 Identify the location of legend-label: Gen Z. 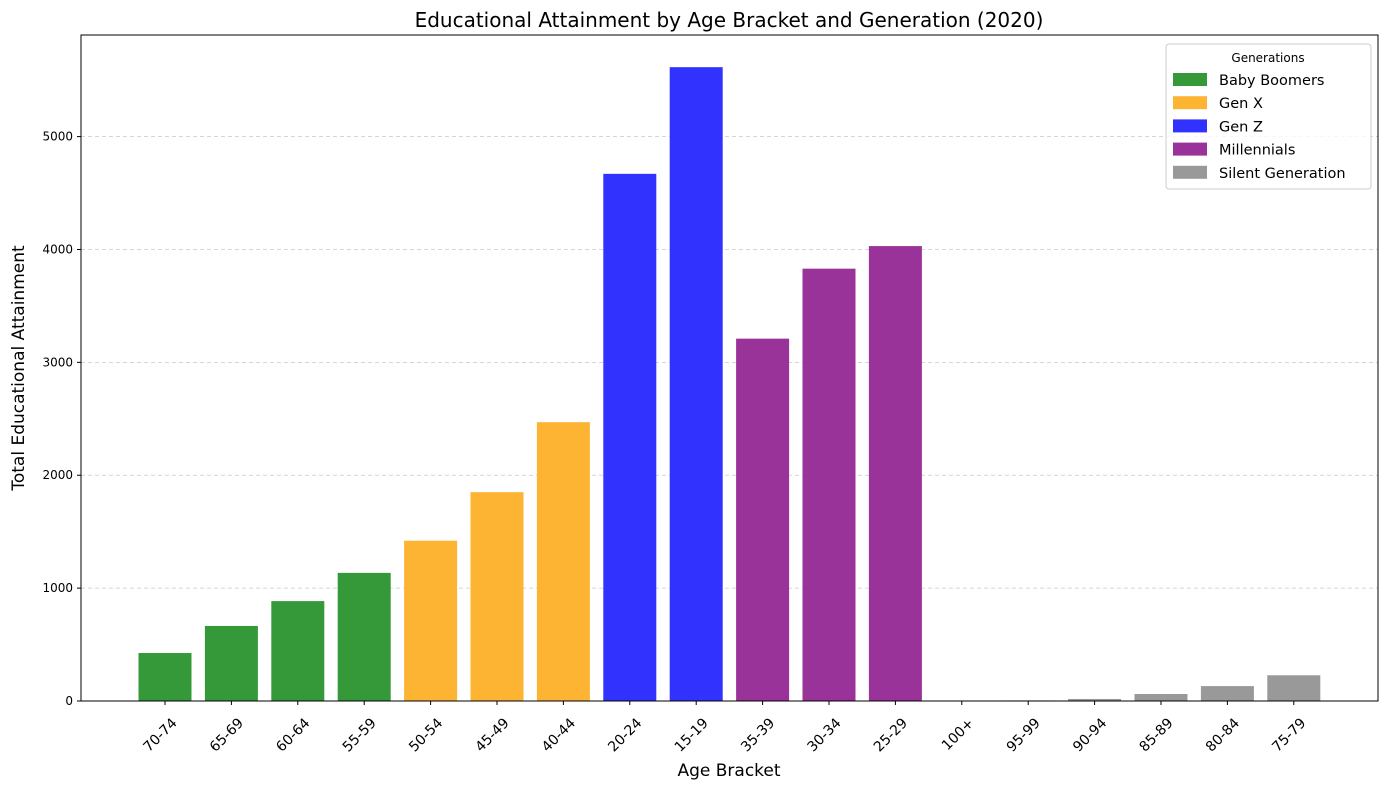
(1241, 127).